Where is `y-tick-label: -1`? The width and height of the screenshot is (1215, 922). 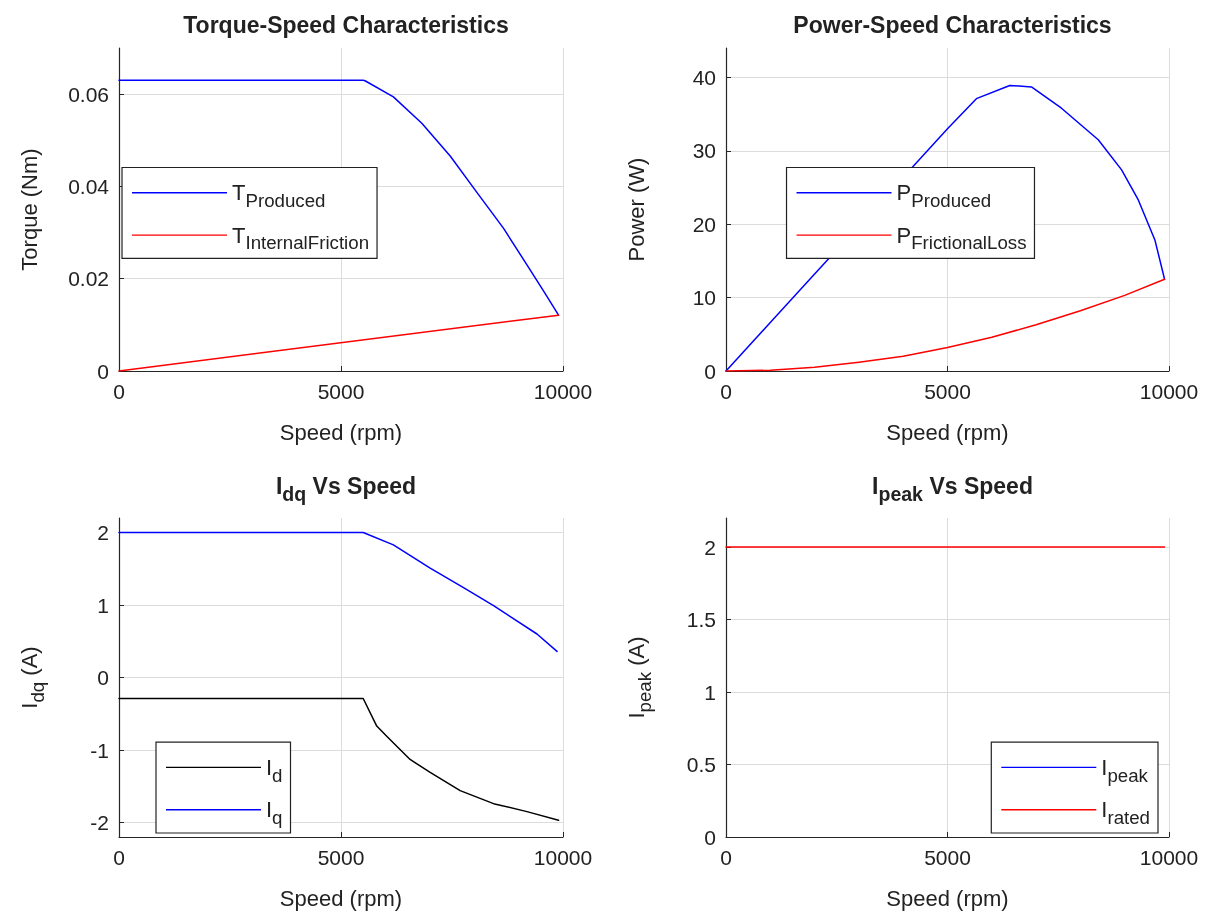
y-tick-label: -1 is located at coordinates (99, 750).